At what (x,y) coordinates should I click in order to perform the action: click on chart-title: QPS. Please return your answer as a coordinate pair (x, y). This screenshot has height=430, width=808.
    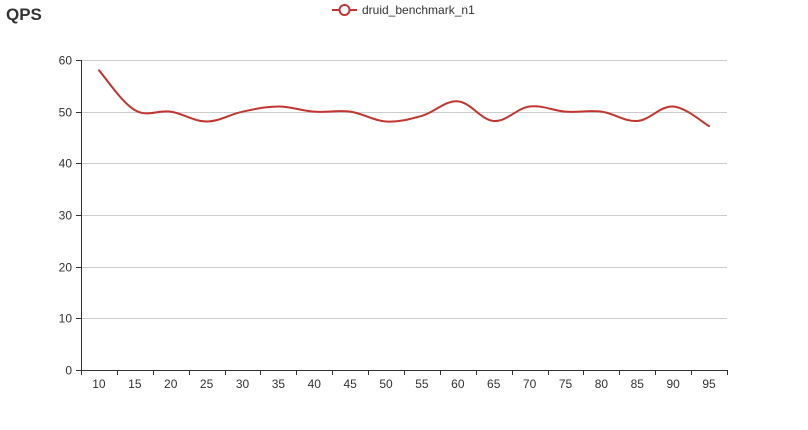
    Looking at the image, I should click on (24, 14).